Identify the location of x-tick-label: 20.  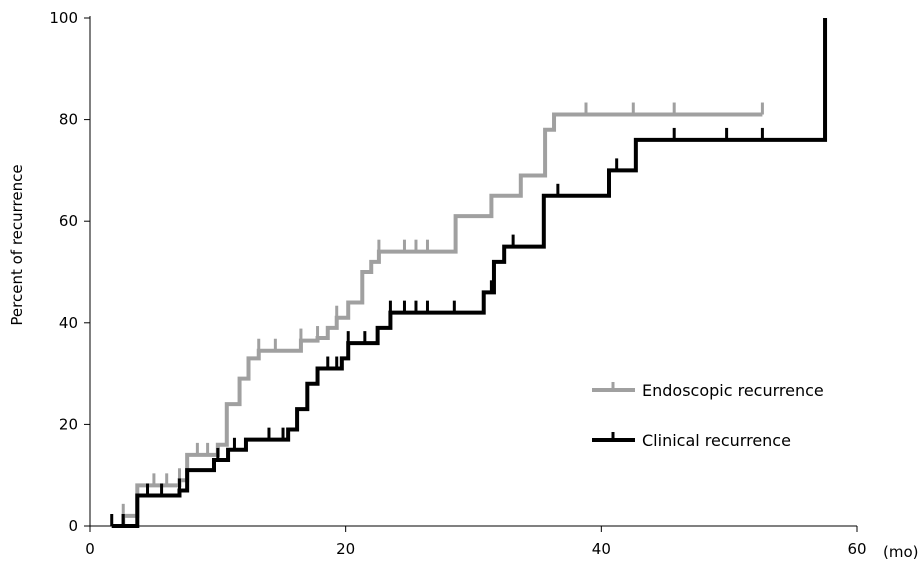
(345, 549).